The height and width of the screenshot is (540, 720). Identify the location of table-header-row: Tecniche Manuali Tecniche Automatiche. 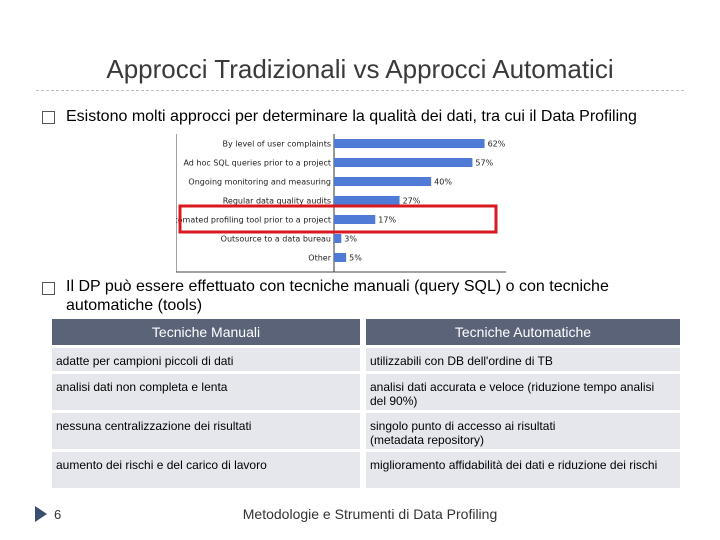
(366, 332).